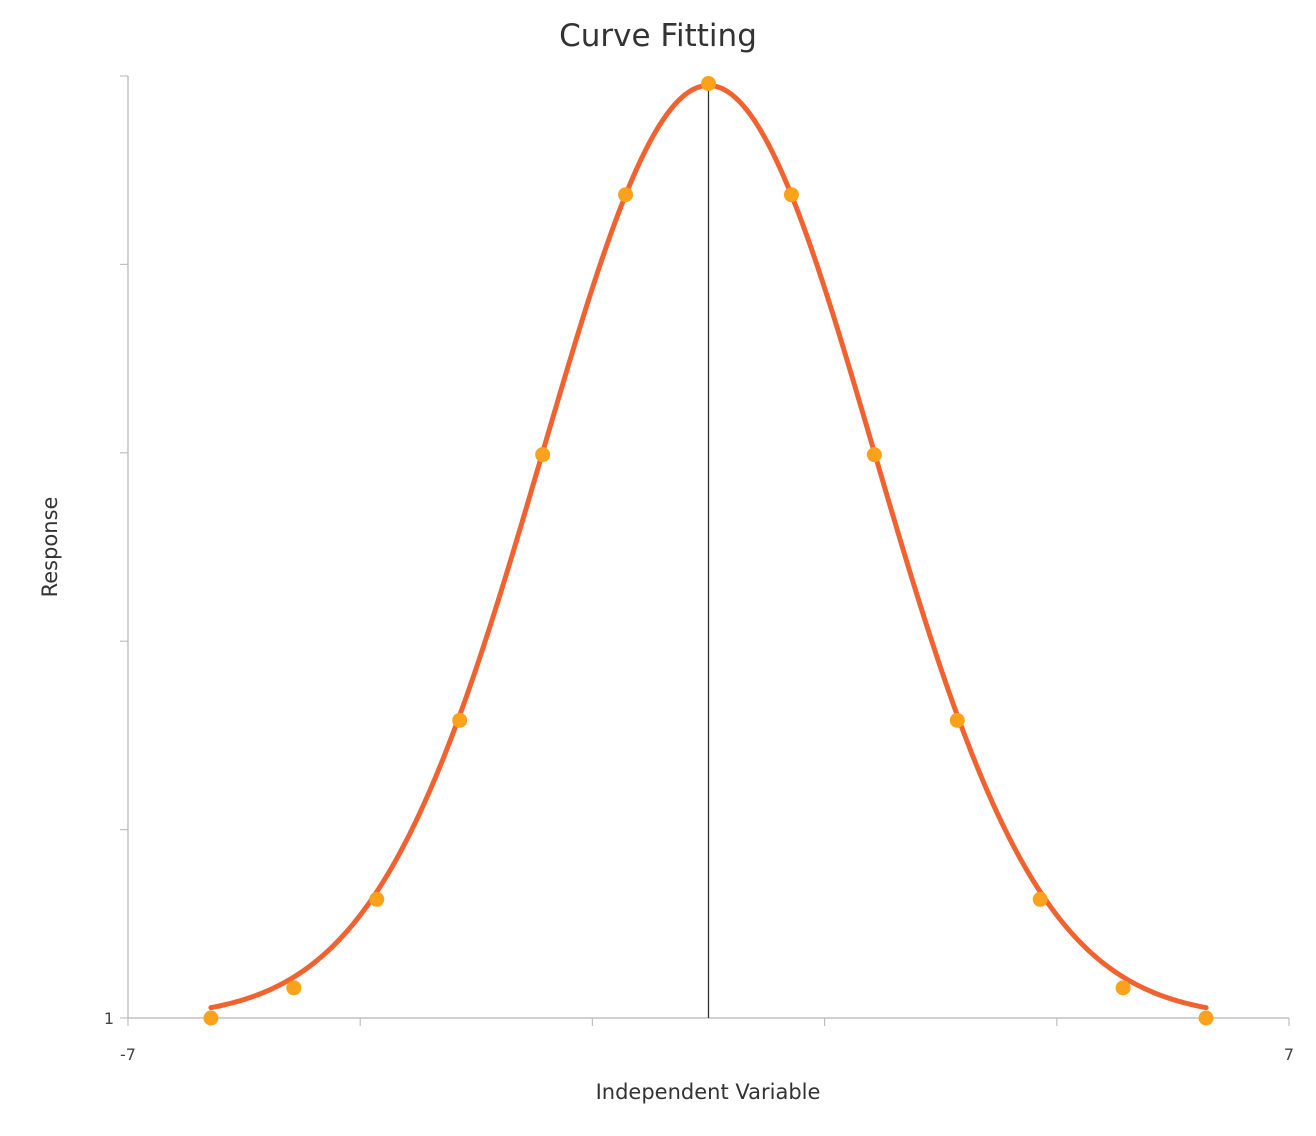  Describe the element at coordinates (708, 1092) in the screenshot. I see `x-axis-label: Independent Variable` at that location.